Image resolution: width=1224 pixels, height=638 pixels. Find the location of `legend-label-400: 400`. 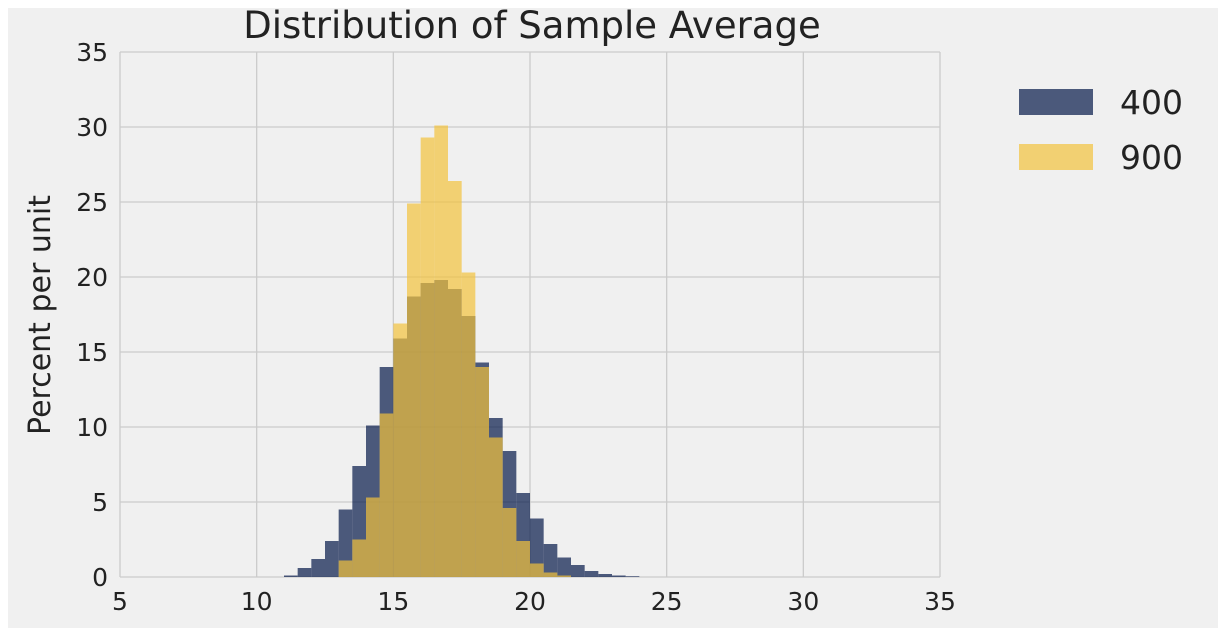

legend-label-400: 400 is located at coordinates (1151, 102).